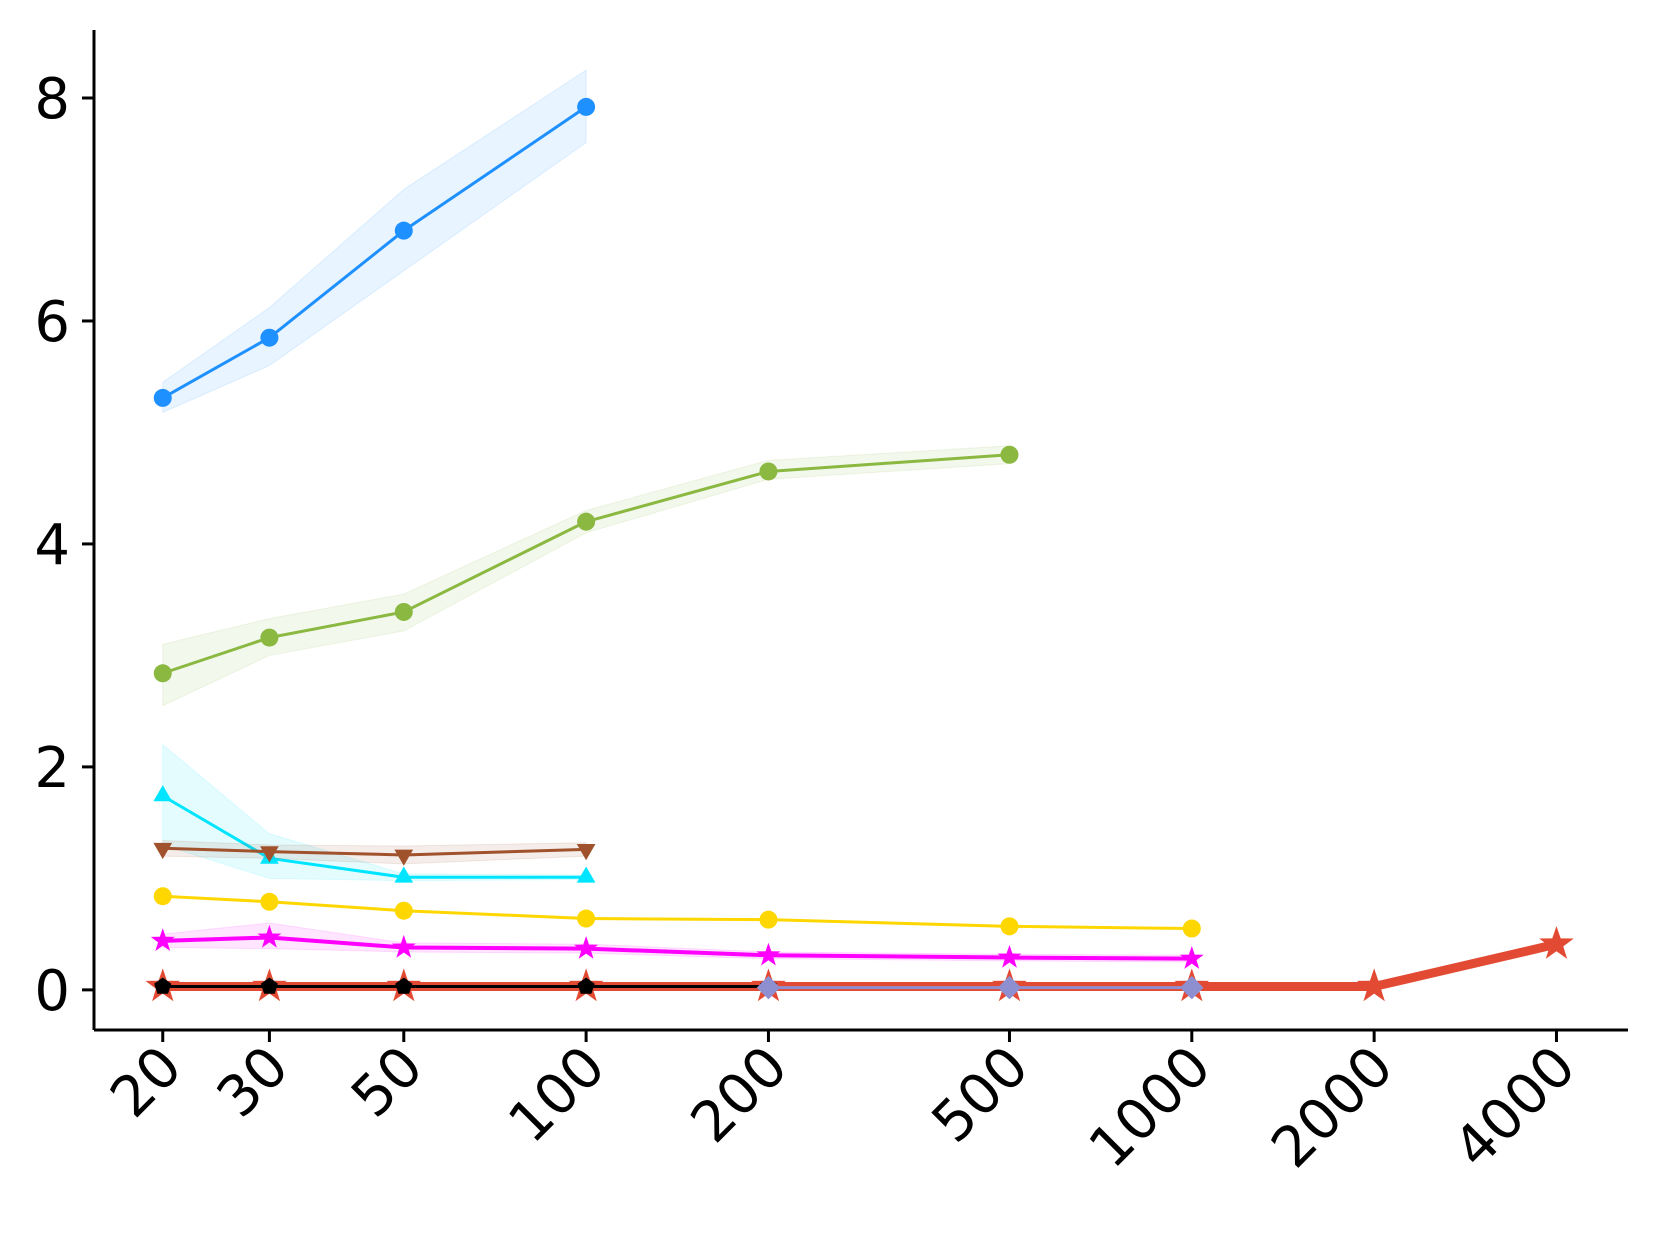 The height and width of the screenshot is (1246, 1660). I want to click on y-tick-label: 6, so click(52, 322).